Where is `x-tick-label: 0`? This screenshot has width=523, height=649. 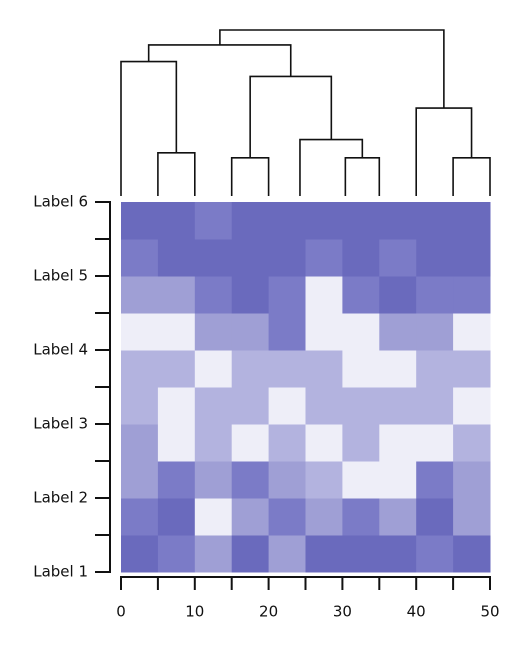 x-tick-label: 0 is located at coordinates (121, 612).